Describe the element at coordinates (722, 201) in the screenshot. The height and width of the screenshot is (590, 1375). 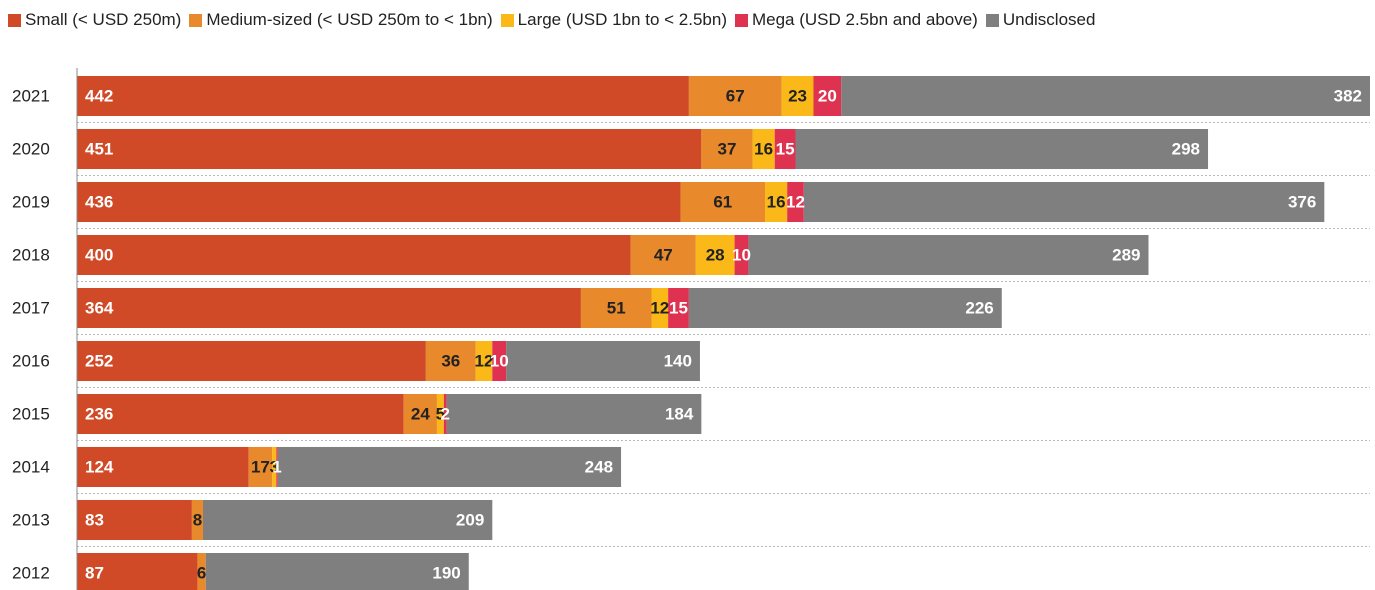
I see `value-label: 61` at that location.